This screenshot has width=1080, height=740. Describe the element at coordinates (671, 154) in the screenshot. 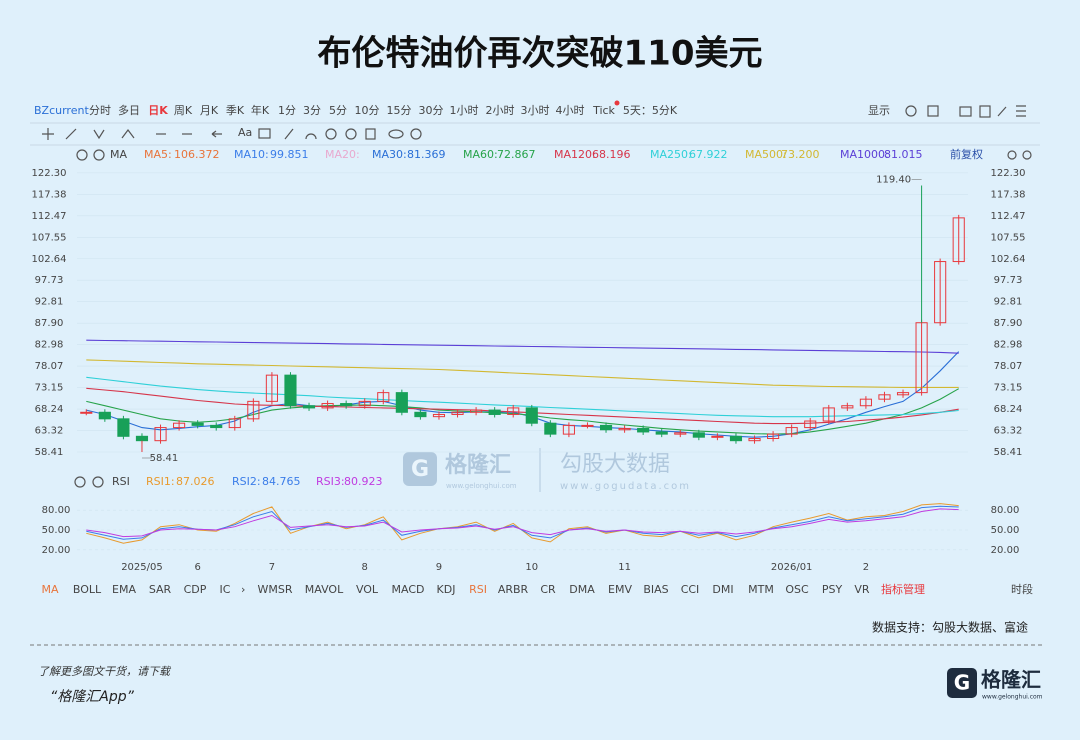

I see `legend-label: MA250:` at that location.